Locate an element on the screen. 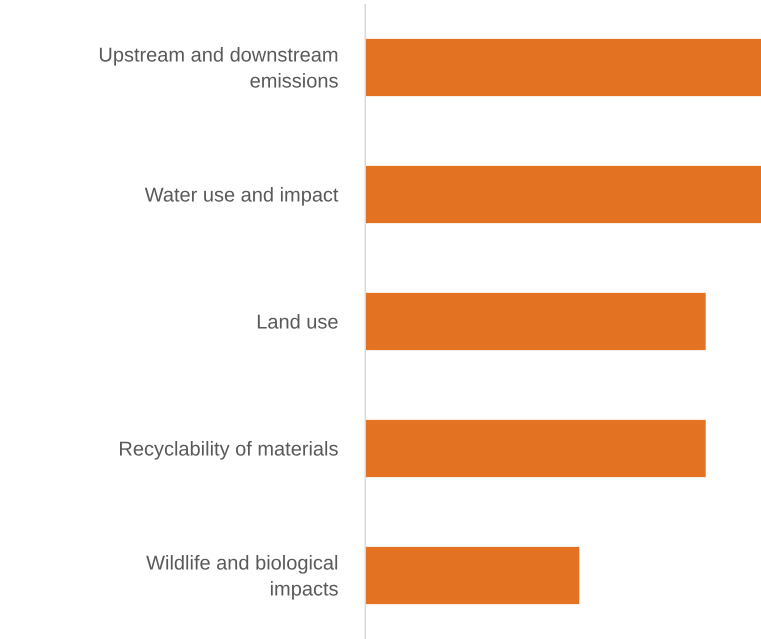 This screenshot has width=761, height=639. y-tick-label: Upstream and downstream emissions is located at coordinates (218, 68).